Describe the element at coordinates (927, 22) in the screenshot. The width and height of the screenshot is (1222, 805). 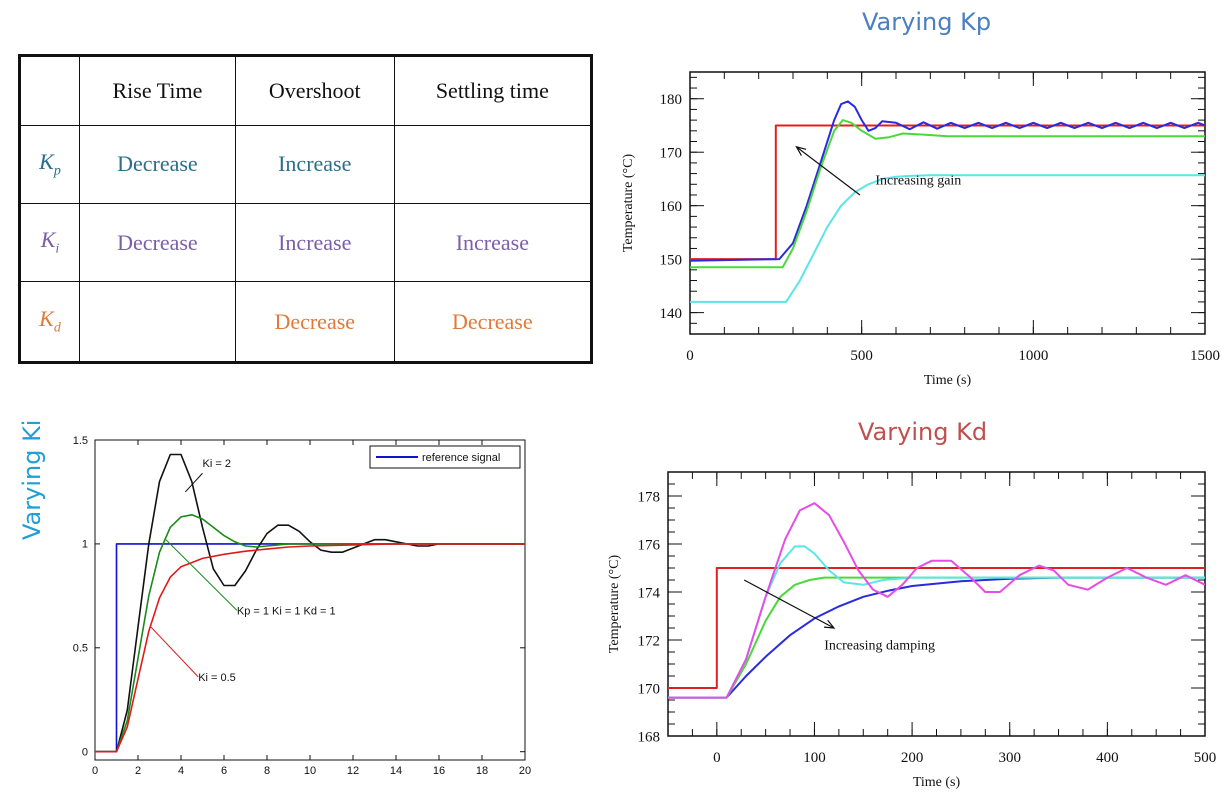
I see `chart-title-kp: Varying Kp` at that location.